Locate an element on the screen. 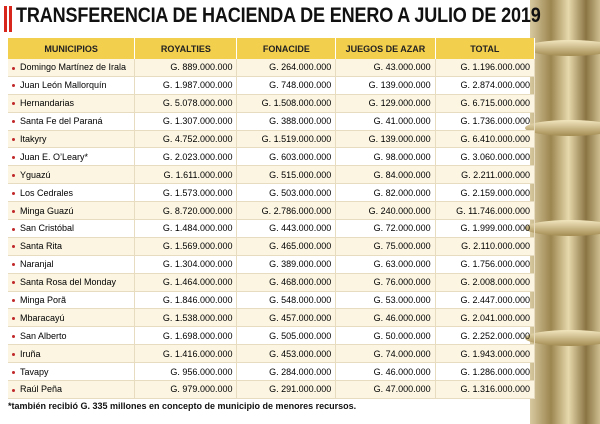 Image resolution: width=600 pixels, height=424 pixels. table-cell: G. 1.538.000.000 is located at coordinates (186, 318).